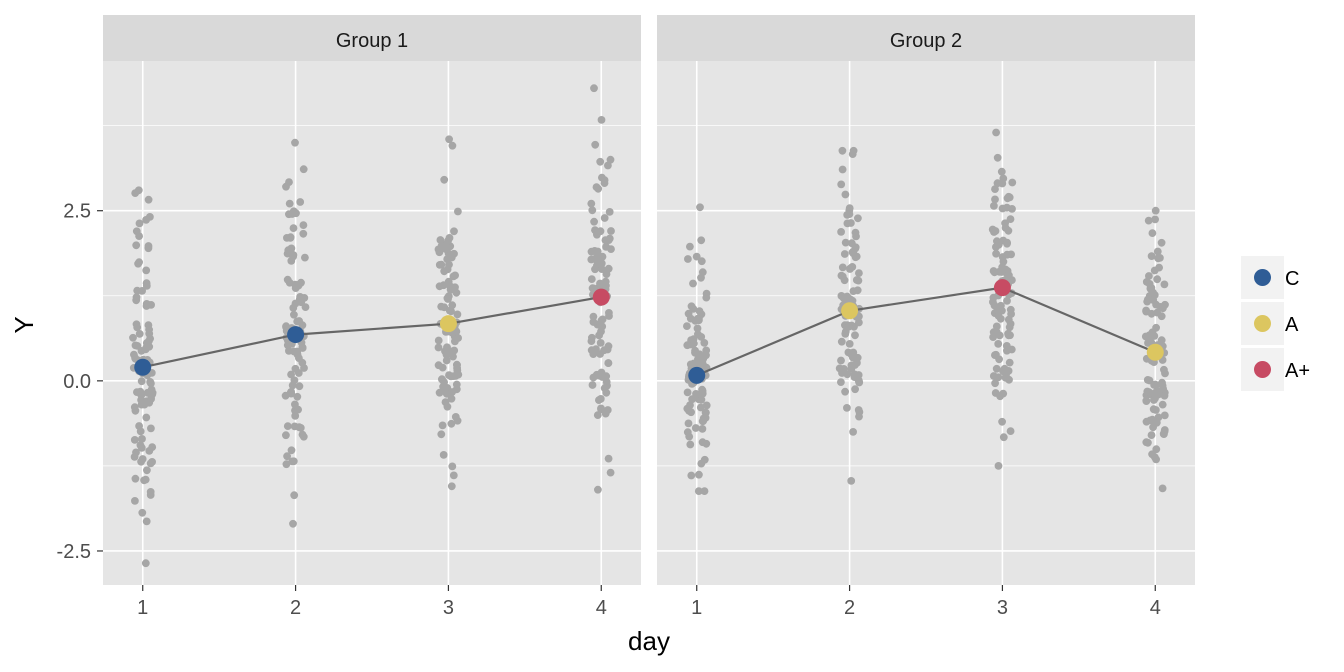  What do you see at coordinates (1297, 371) in the screenshot?
I see `legend-label: A+` at bounding box center [1297, 371].